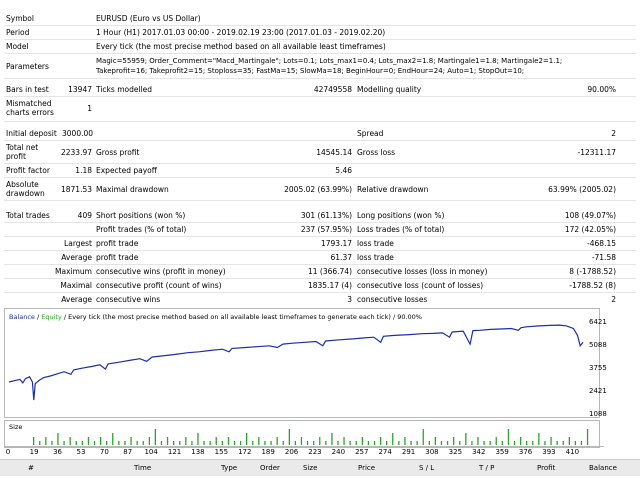 This screenshot has height=480, width=640. I want to click on col-sl: S / L, so click(427, 468).